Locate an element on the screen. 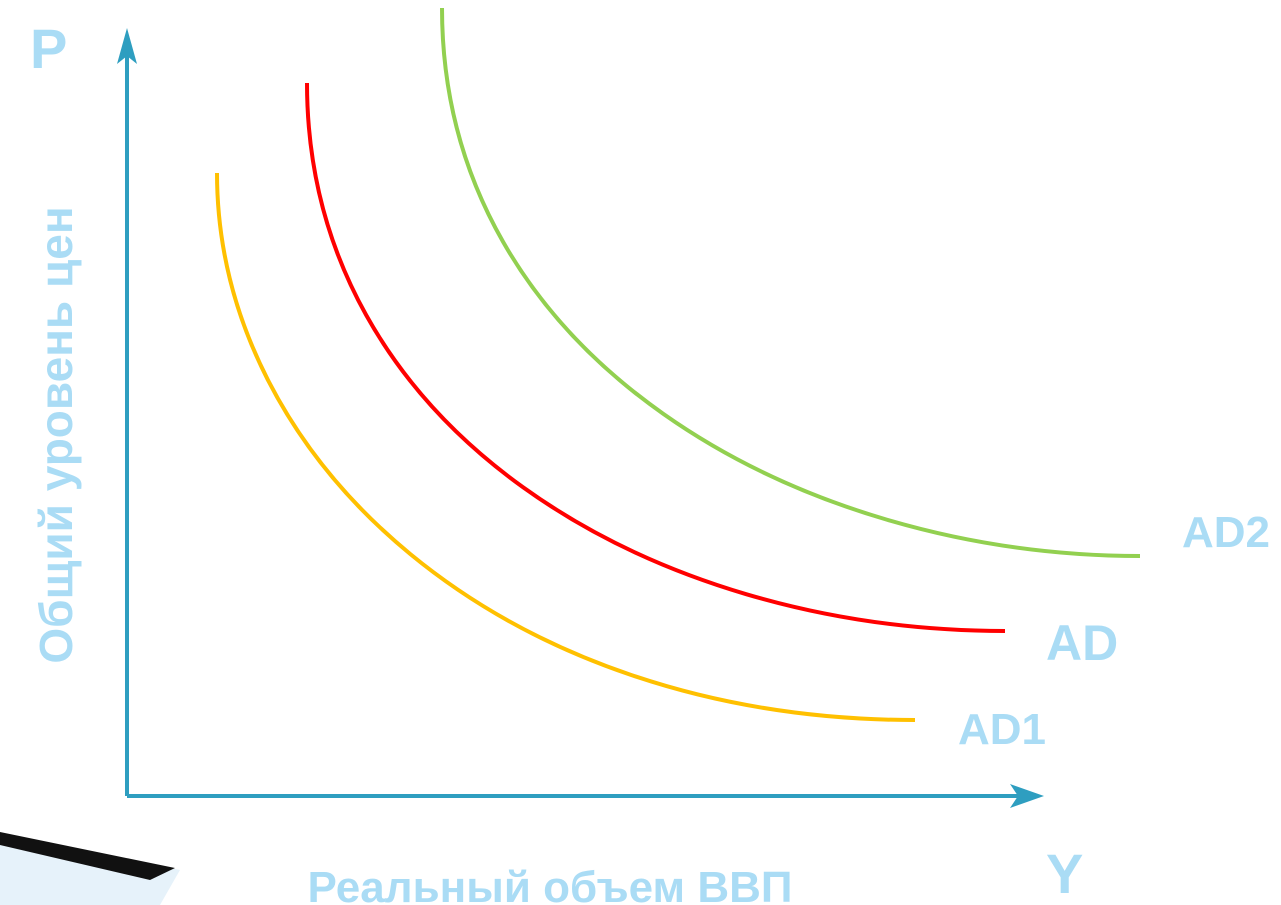  y-label: Общий уровень цен is located at coordinates (56, 434).